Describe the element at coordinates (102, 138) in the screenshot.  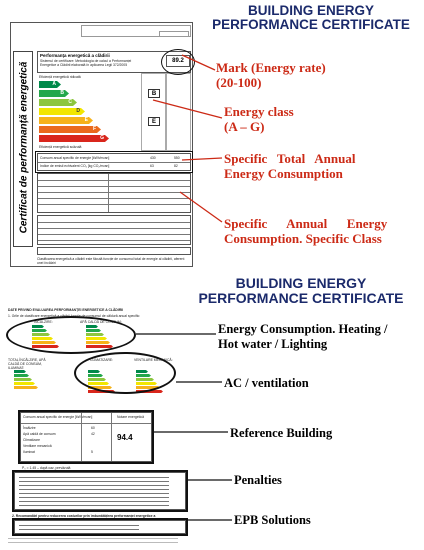
I see `class-letter-g: G` at that location.